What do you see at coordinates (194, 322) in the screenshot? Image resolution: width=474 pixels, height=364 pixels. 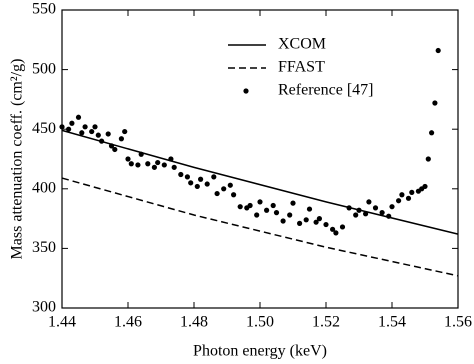 I see `x-tick-label: 1.48` at bounding box center [194, 322].